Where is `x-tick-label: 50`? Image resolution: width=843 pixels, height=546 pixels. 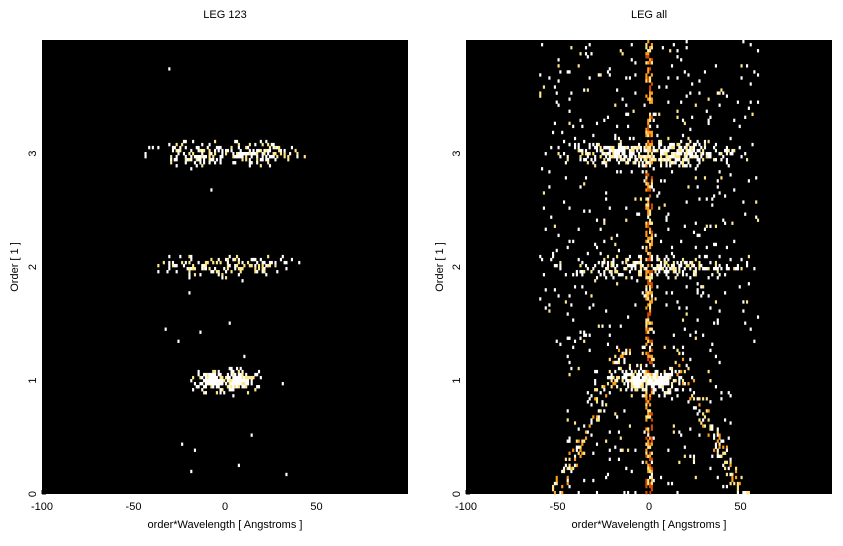
x-tick-label: 50 is located at coordinates (740, 507).